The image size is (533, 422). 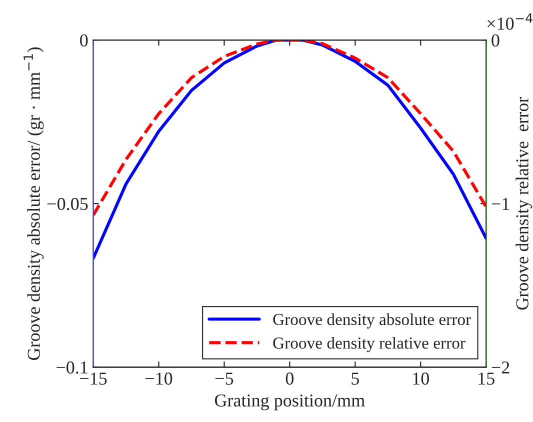 I want to click on legend-label: Groove density absolute error, so click(x=372, y=321).